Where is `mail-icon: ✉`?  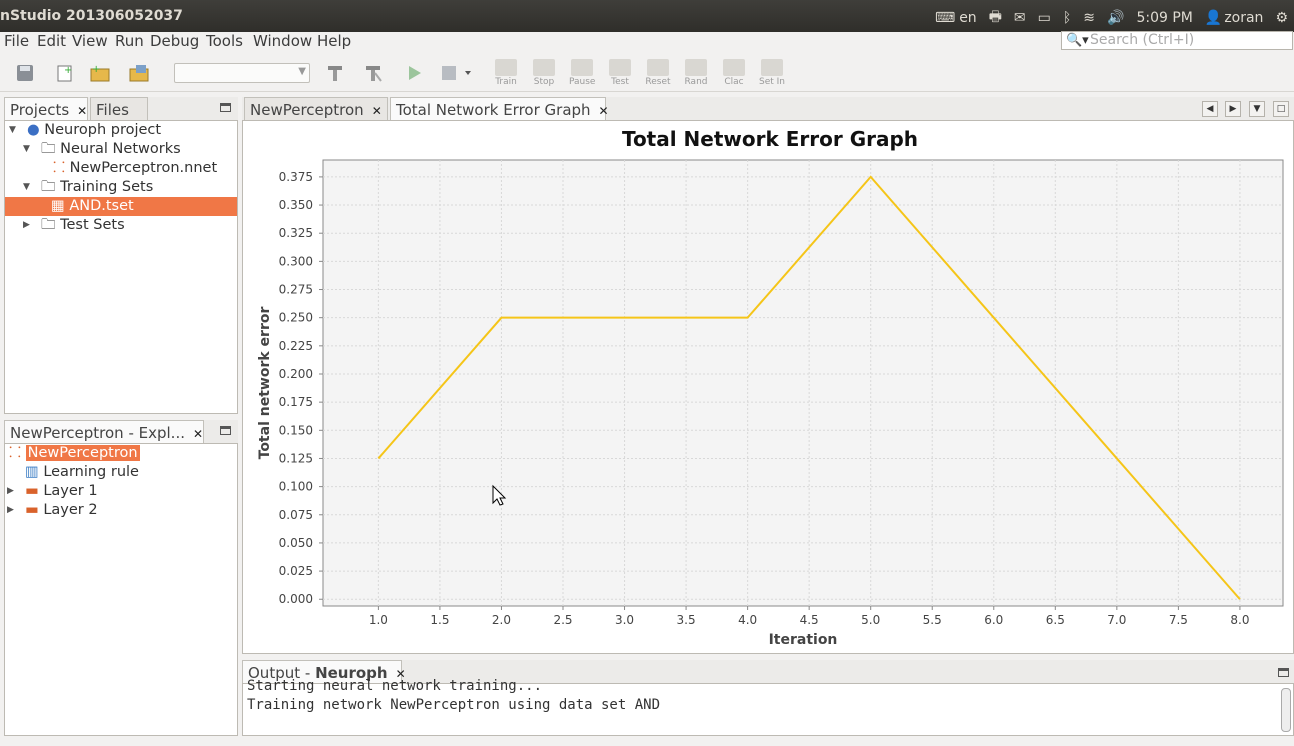 mail-icon: ✉ is located at coordinates (1019, 18).